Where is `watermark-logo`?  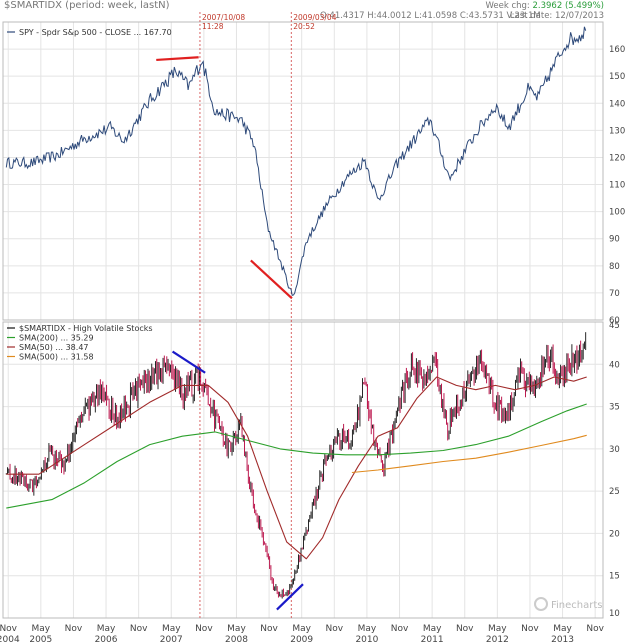
watermark-logo is located at coordinates (541, 604).